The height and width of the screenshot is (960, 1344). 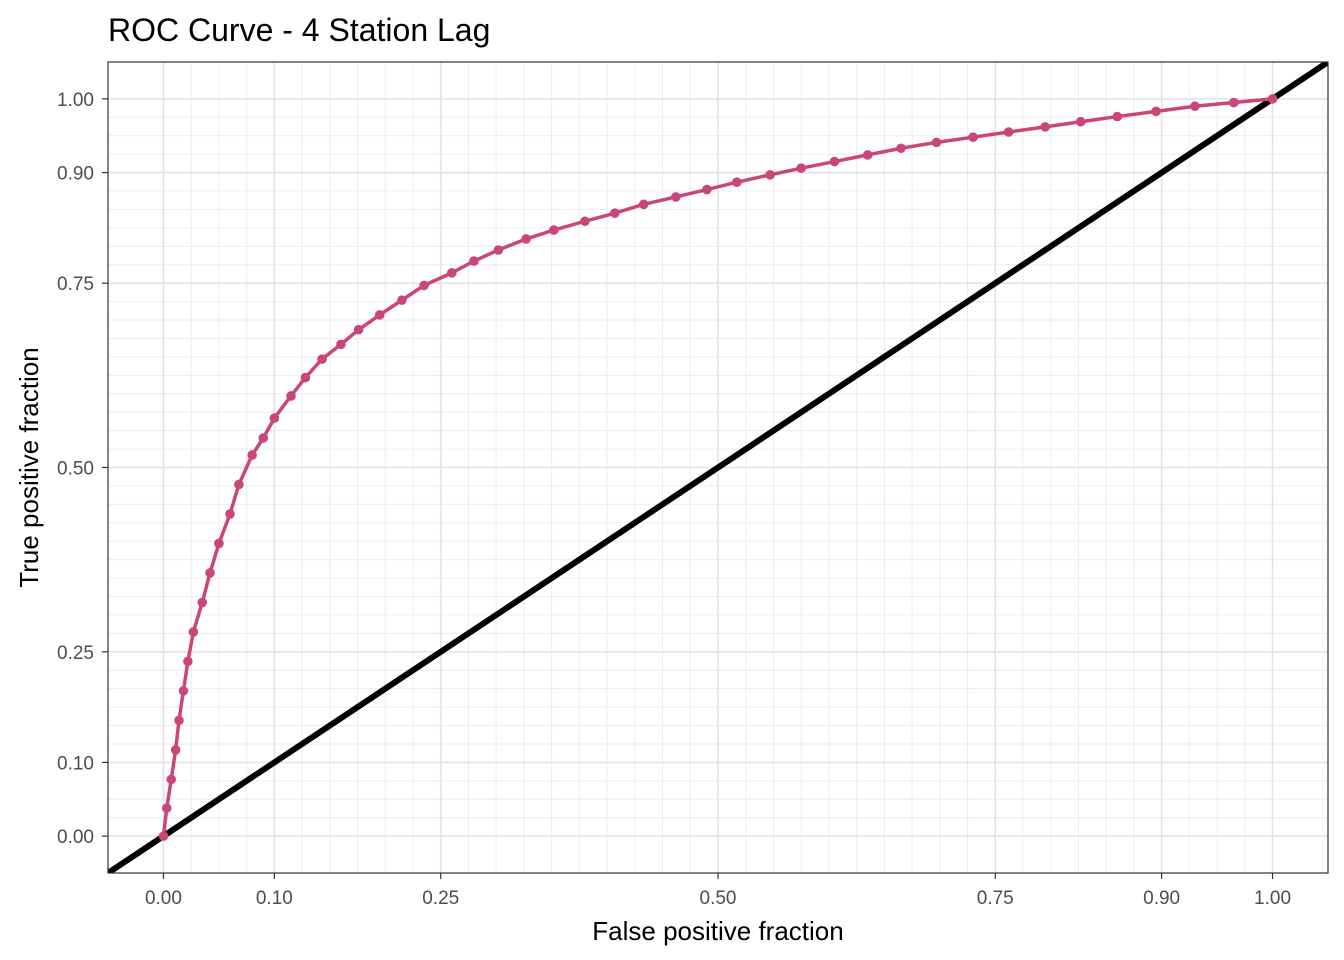 What do you see at coordinates (274, 898) in the screenshot?
I see `x-tick-label: 0.10` at bounding box center [274, 898].